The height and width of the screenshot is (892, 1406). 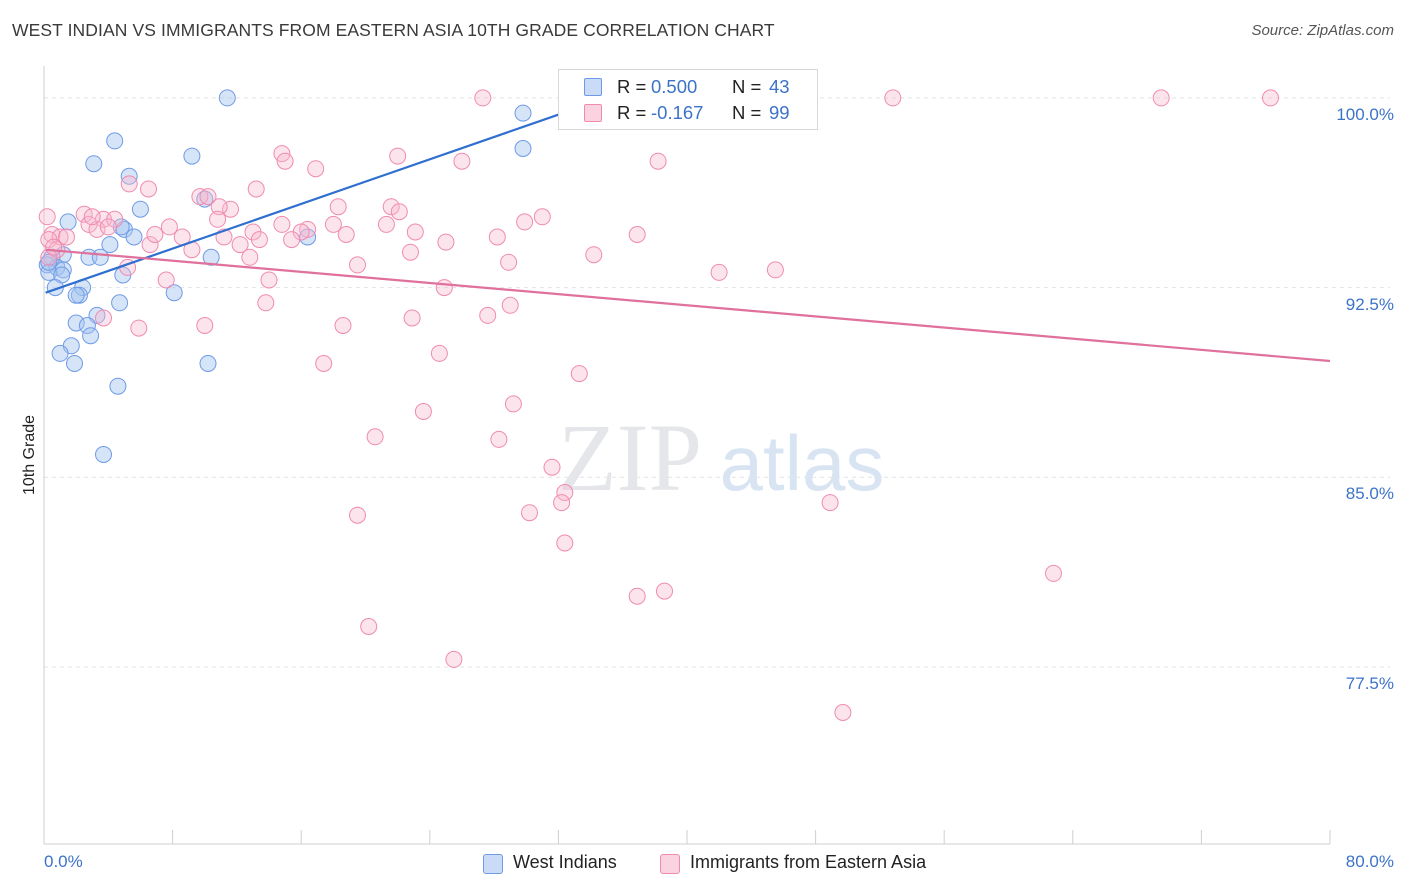 What do you see at coordinates (593, 87) in the screenshot?
I see `legend-swatch-west-indians` at bounding box center [593, 87].